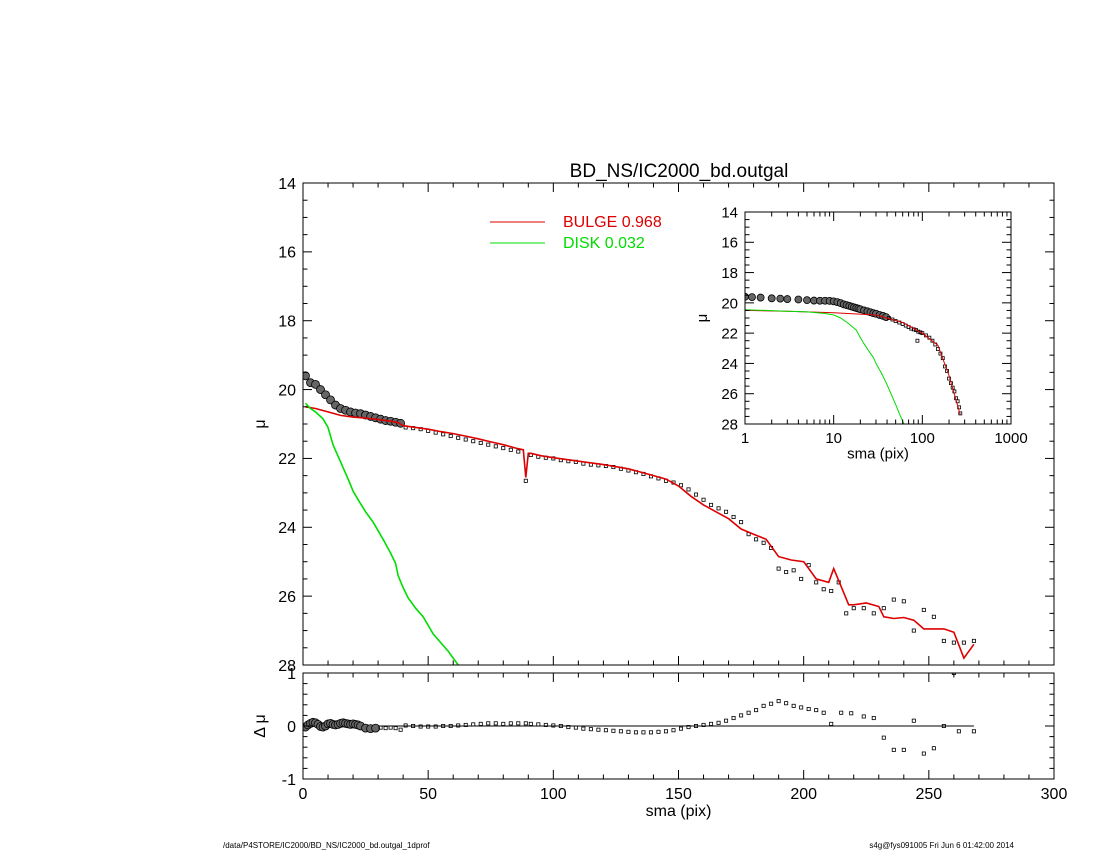 Image resolution: width=1100 pixels, height=850 pixels. Describe the element at coordinates (878, 454) in the screenshot. I see `inset-x-axis-label: sma (pix)` at that location.